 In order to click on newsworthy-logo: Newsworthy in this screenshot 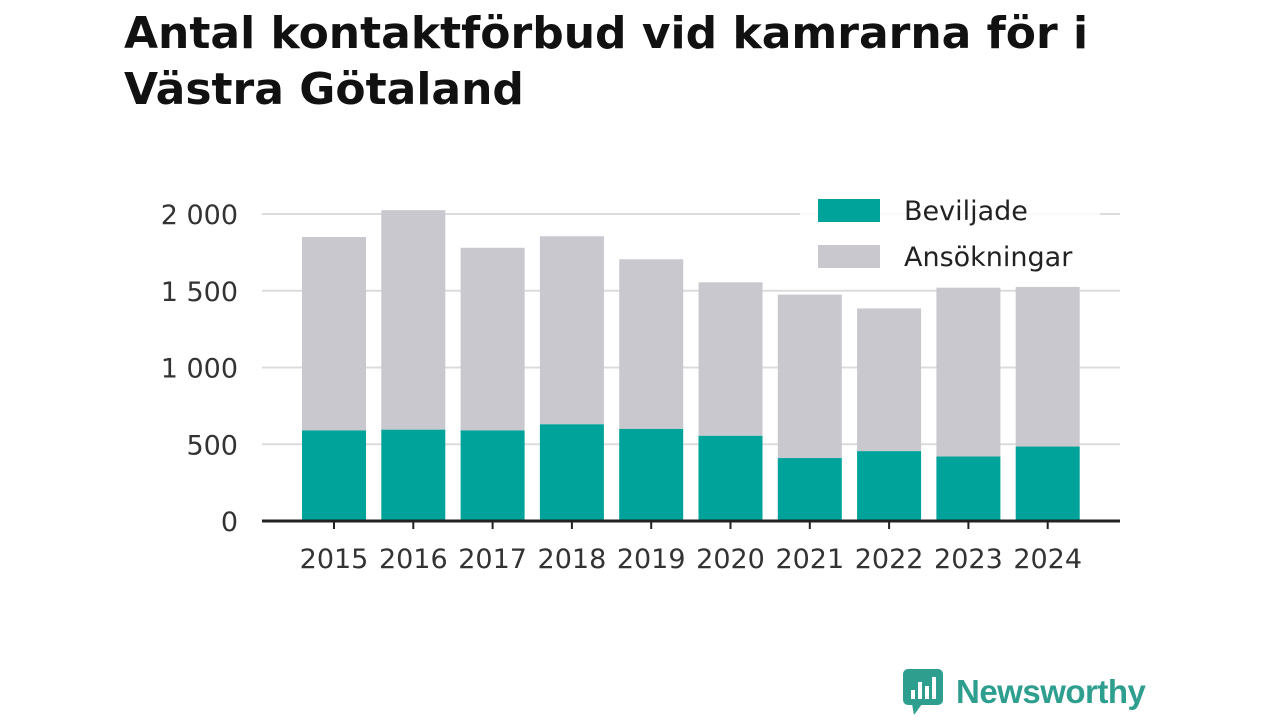, I will do `click(1024, 692)`.